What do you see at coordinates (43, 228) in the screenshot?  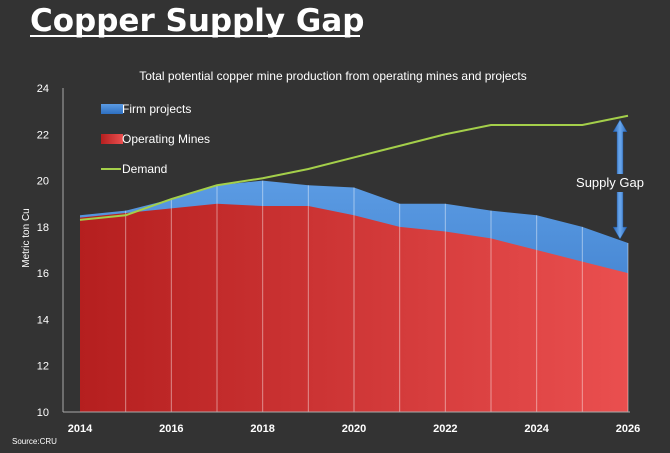 I see `y-tick-label: 18` at bounding box center [43, 228].